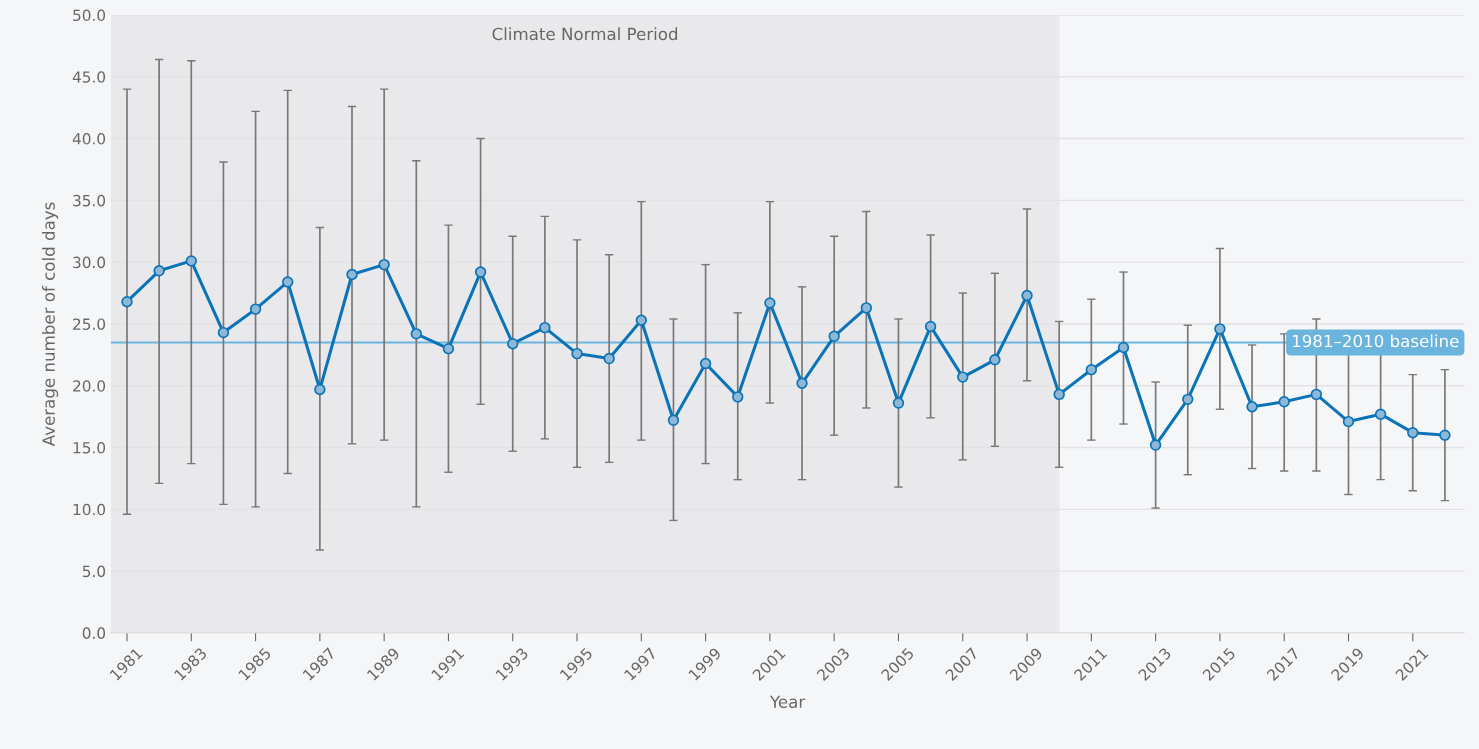 The image size is (1479, 749). I want to click on y-tick-label: 35.0, so click(89, 200).